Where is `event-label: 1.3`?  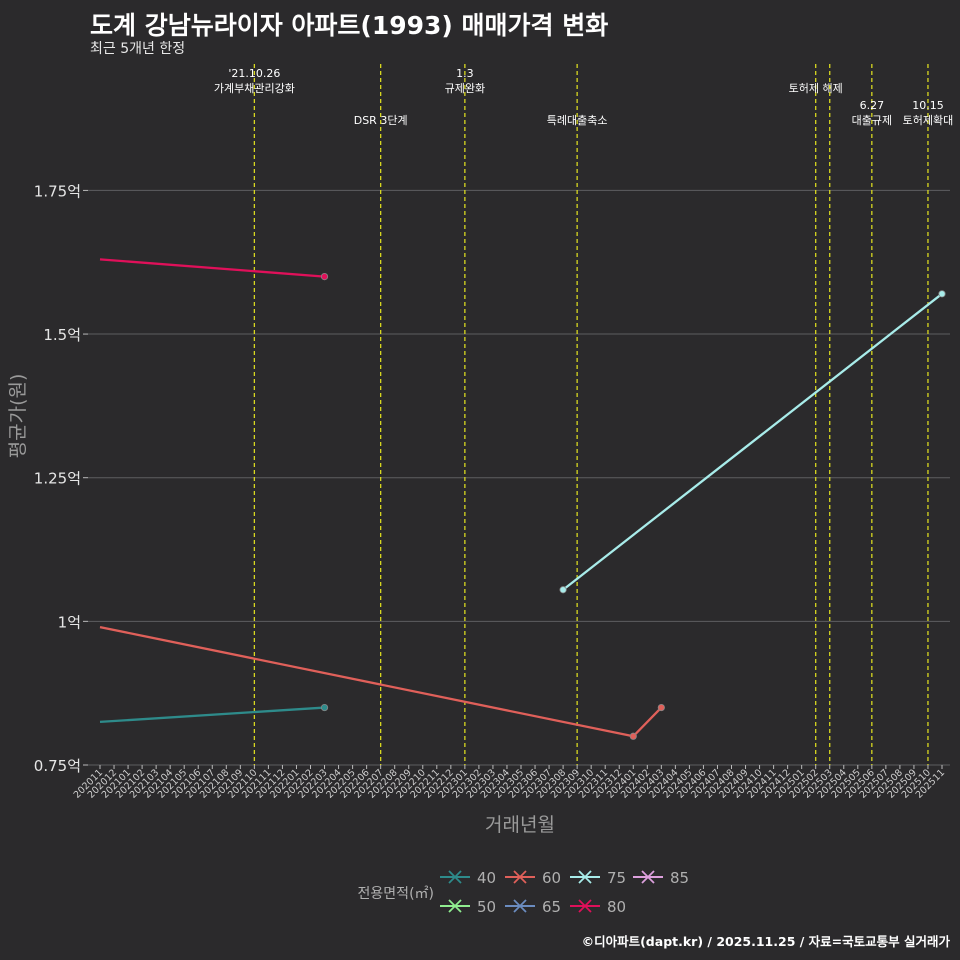 event-label: 1.3 is located at coordinates (465, 73).